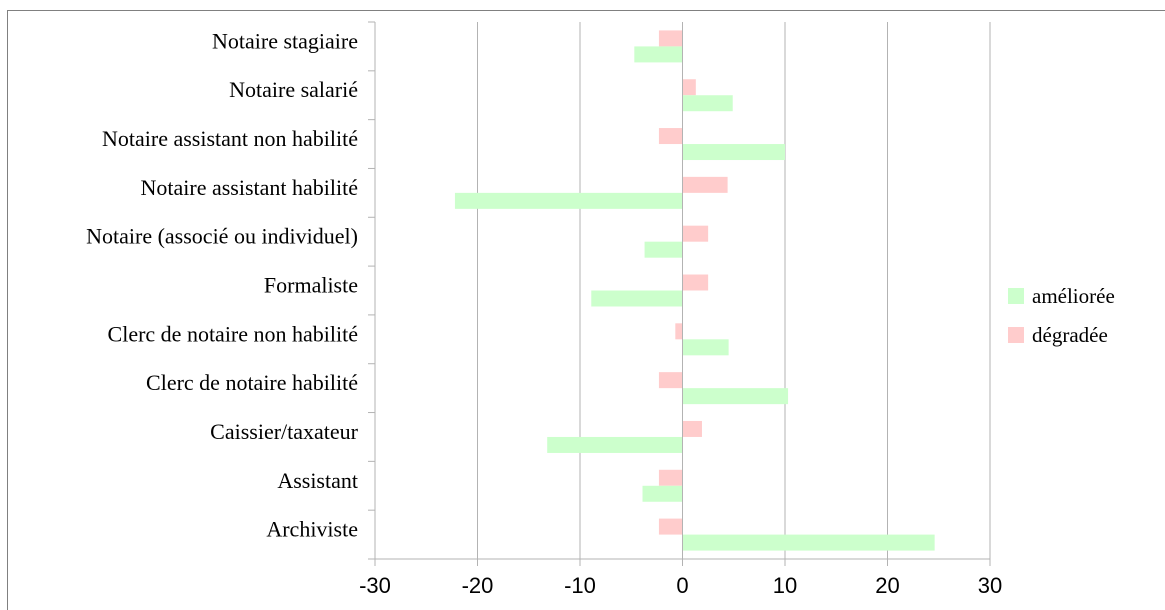 The image size is (1165, 610). What do you see at coordinates (285, 40) in the screenshot?
I see `category-label-0: Notaire stagiaire` at bounding box center [285, 40].